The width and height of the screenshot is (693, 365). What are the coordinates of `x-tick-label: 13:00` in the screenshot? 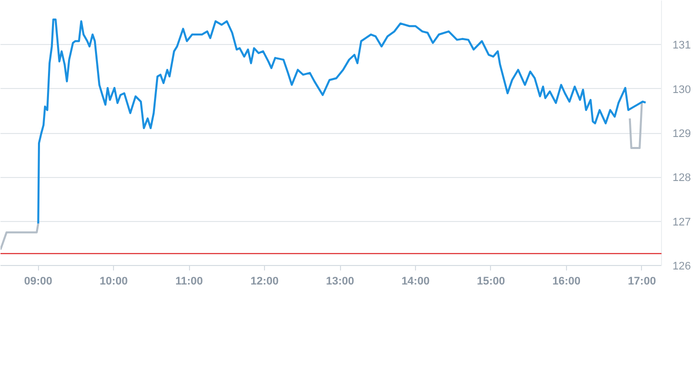 It's located at (340, 282).